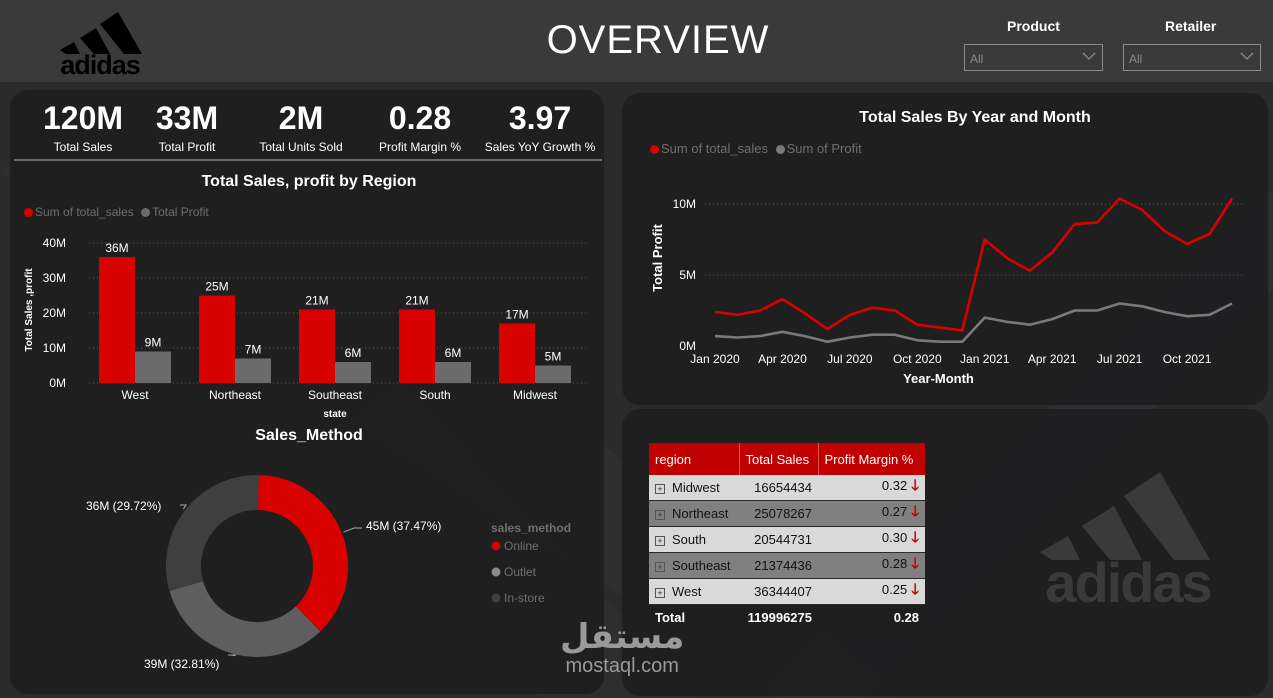  What do you see at coordinates (985, 359) in the screenshot?
I see `x-tick-label: Jan 2021` at bounding box center [985, 359].